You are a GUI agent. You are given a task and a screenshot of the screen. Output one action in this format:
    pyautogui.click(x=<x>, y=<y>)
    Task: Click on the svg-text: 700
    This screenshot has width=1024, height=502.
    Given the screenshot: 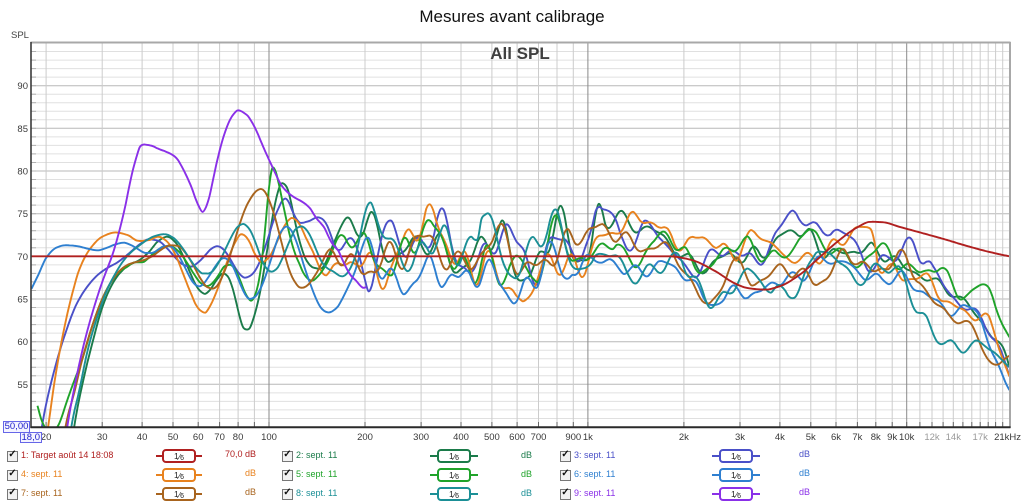 What is the action you would take?
    pyautogui.click(x=539, y=437)
    